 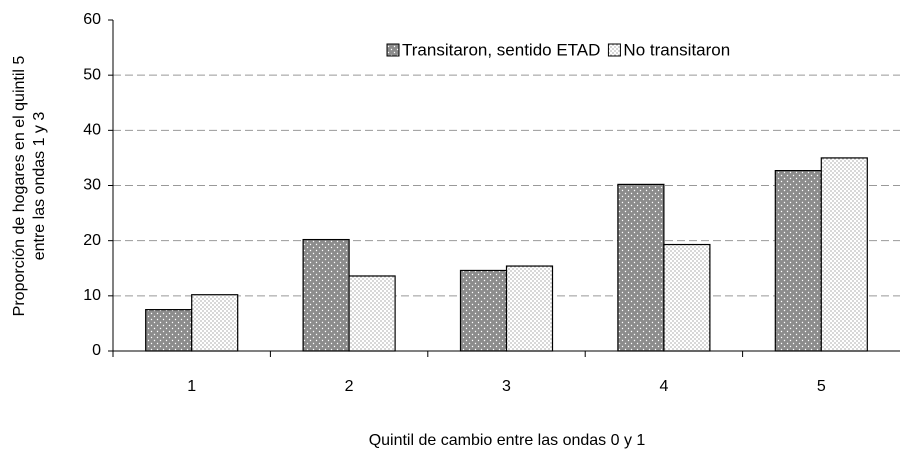 What do you see at coordinates (507, 440) in the screenshot?
I see `x-axis-label: Quintil de cambio entre las ondas 0 y 1` at bounding box center [507, 440].